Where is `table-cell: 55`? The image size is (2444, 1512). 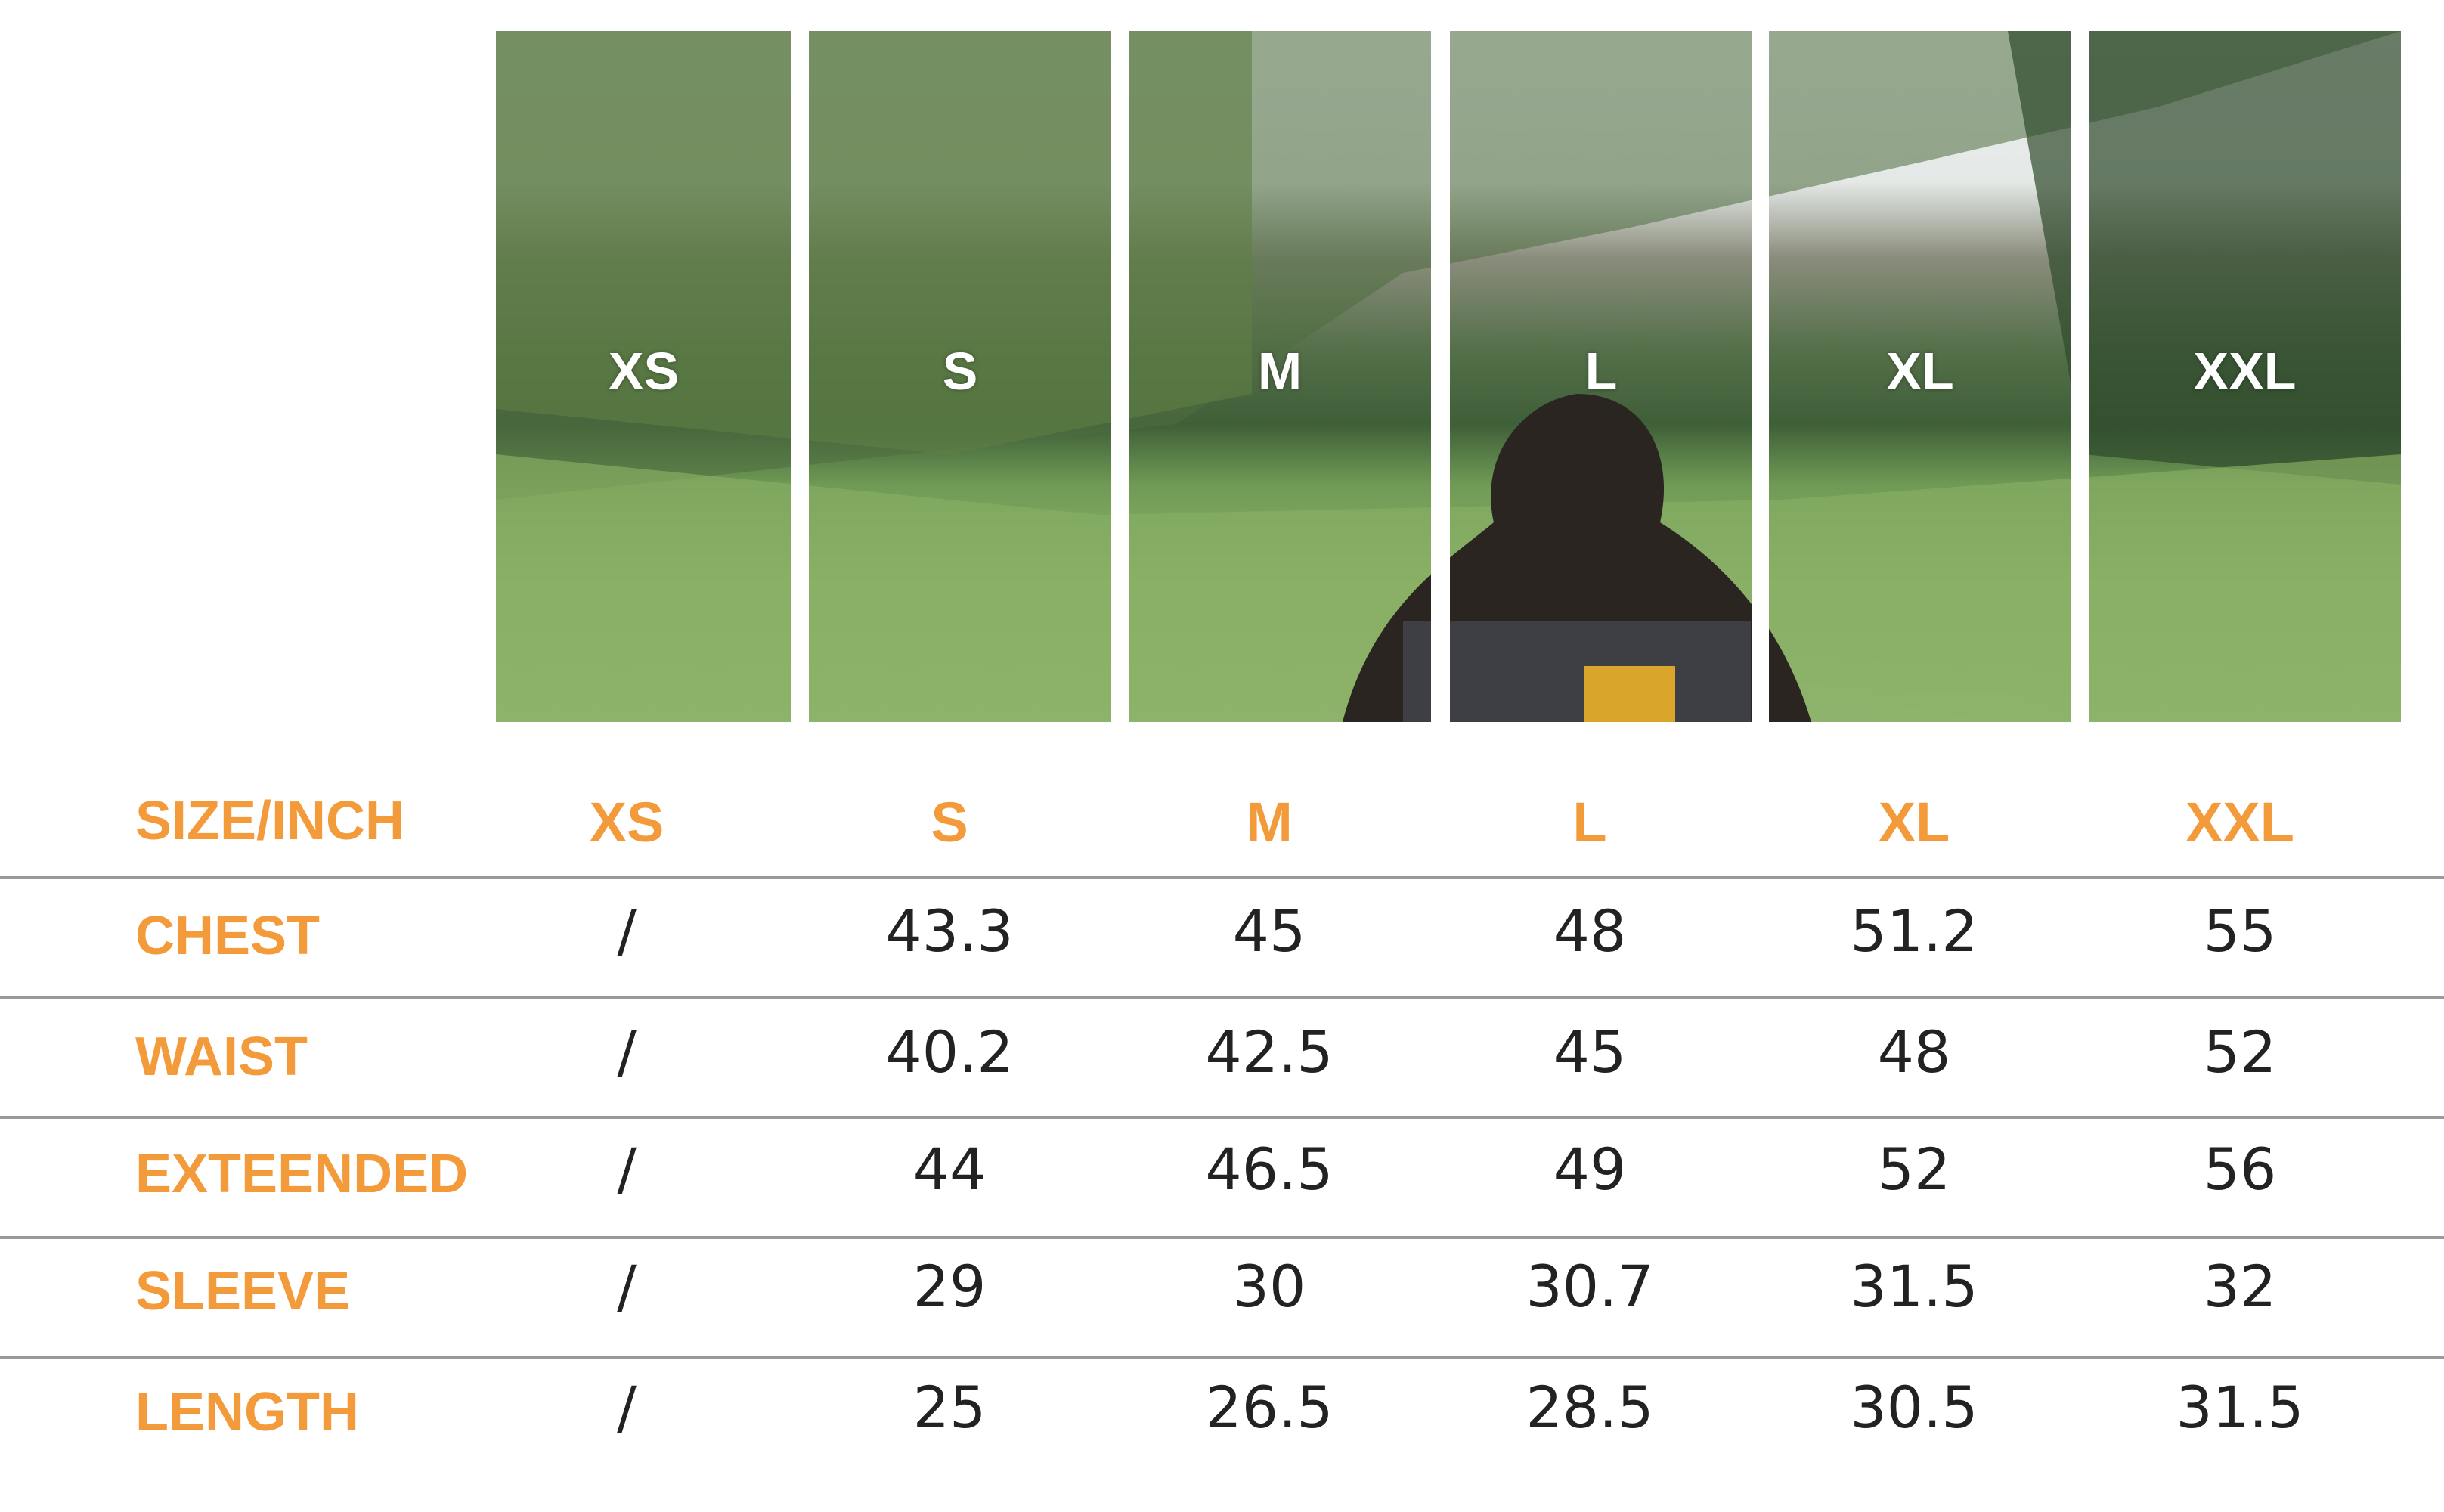 table-cell: 55 is located at coordinates (2240, 931).